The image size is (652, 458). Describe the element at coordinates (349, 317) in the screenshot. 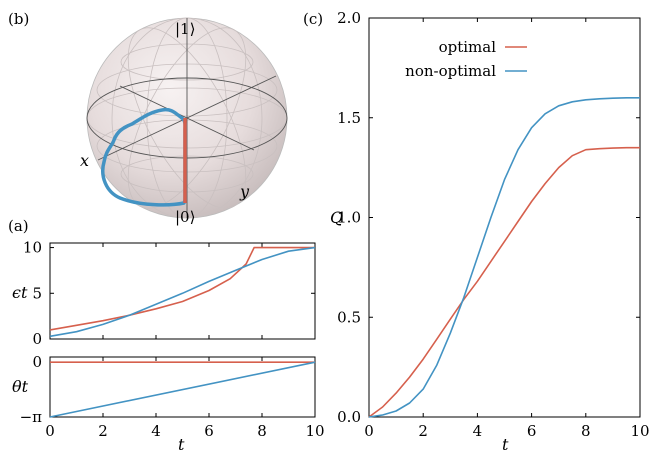

I see `y-tick-label: 0.5` at that location.